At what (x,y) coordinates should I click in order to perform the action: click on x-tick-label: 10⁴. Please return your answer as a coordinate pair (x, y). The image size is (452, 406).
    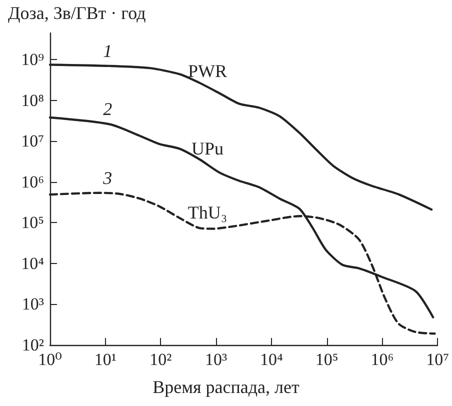
    Looking at the image, I should click on (271, 359).